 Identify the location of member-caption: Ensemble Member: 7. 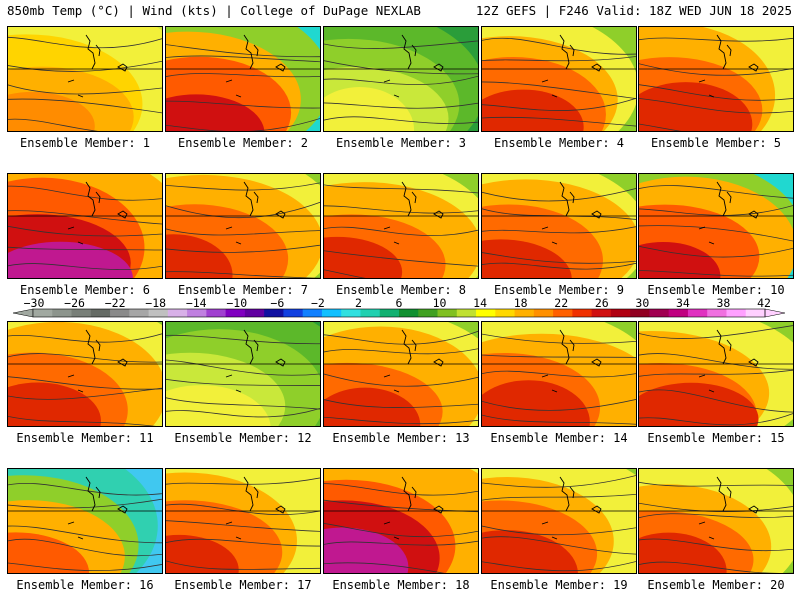
(243, 290).